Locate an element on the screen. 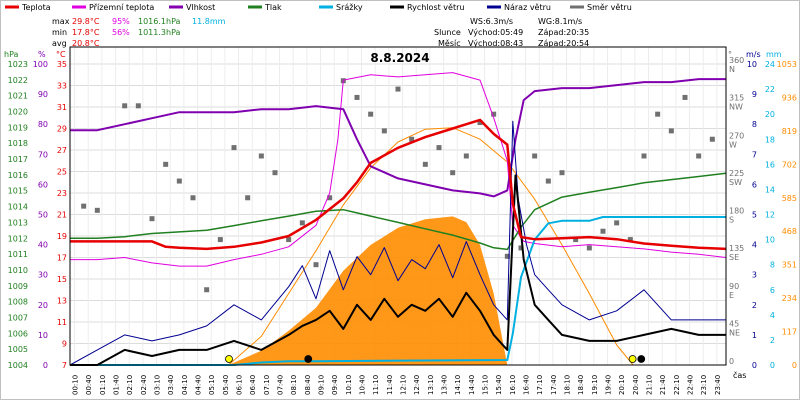 The width and height of the screenshot is (800, 404). c-tick: 11 is located at coordinates (62, 322).